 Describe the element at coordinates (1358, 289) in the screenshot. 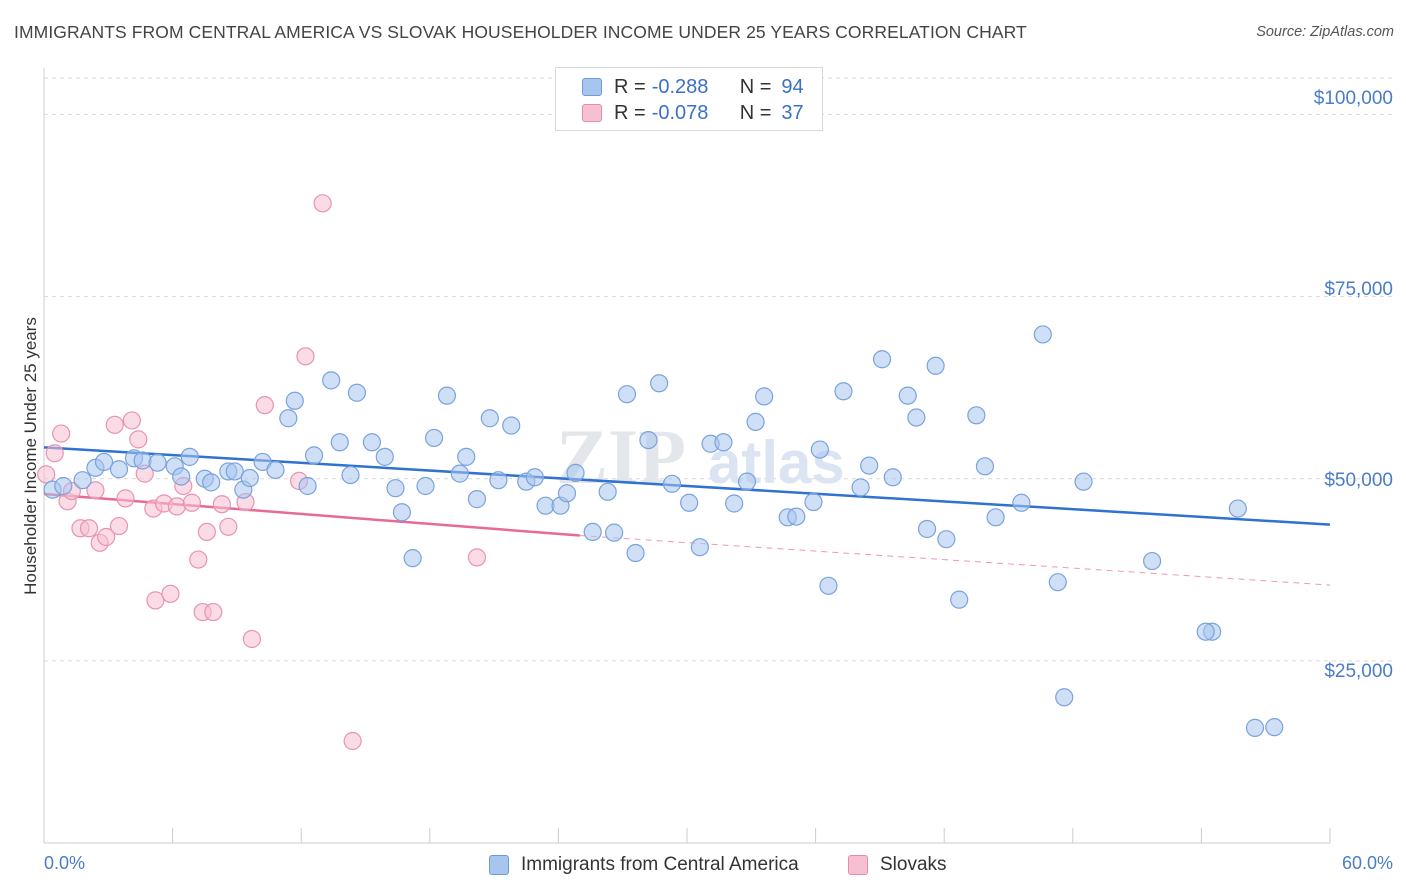

I see `y-tick-label-75000: $75,000` at that location.